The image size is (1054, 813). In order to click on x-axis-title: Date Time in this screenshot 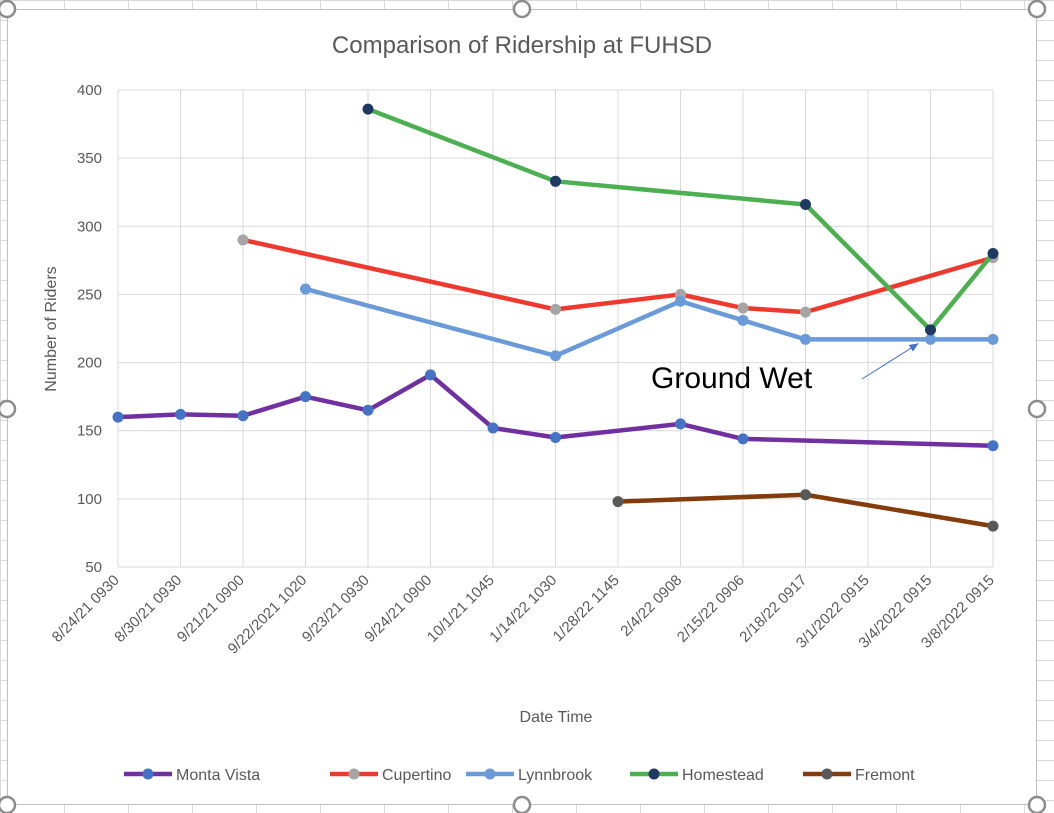, I will do `click(556, 717)`.